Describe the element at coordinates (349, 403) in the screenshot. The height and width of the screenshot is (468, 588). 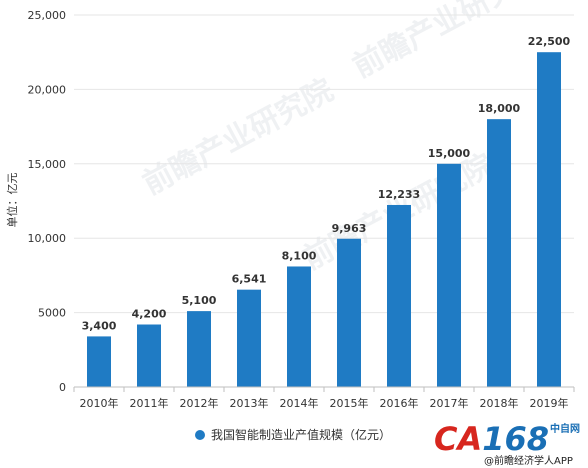
I see `x-tick-label: 2015年` at that location.